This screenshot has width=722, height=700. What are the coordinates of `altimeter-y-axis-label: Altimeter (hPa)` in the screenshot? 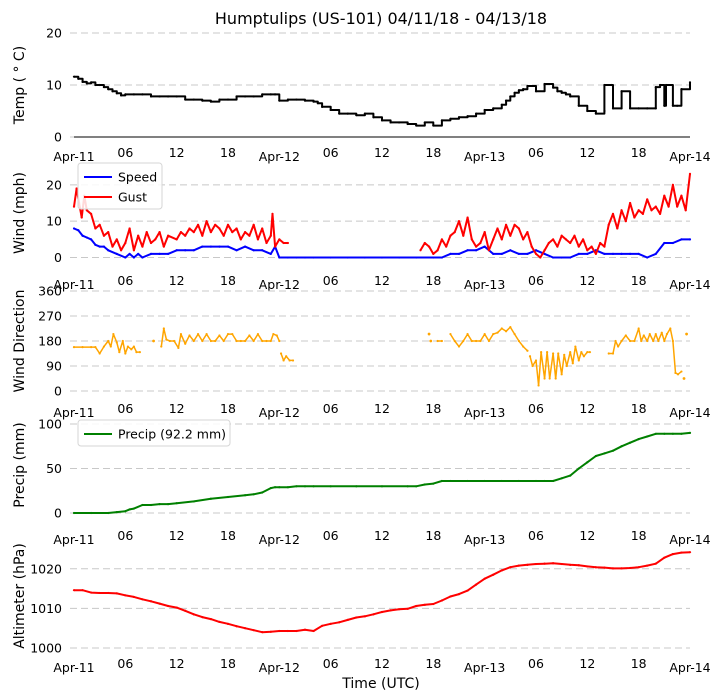 It's located at (20, 596).